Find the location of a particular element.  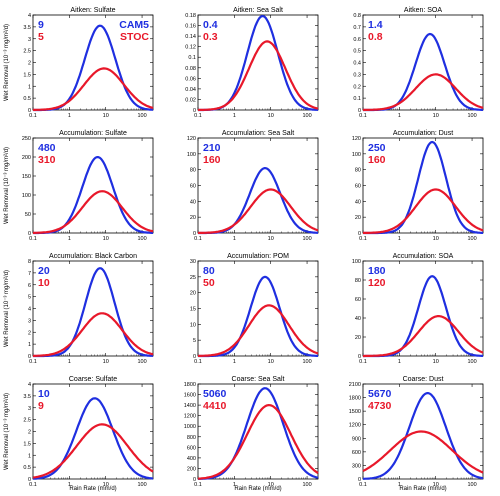

y-tick-label: 0.4 is located at coordinates (357, 64).